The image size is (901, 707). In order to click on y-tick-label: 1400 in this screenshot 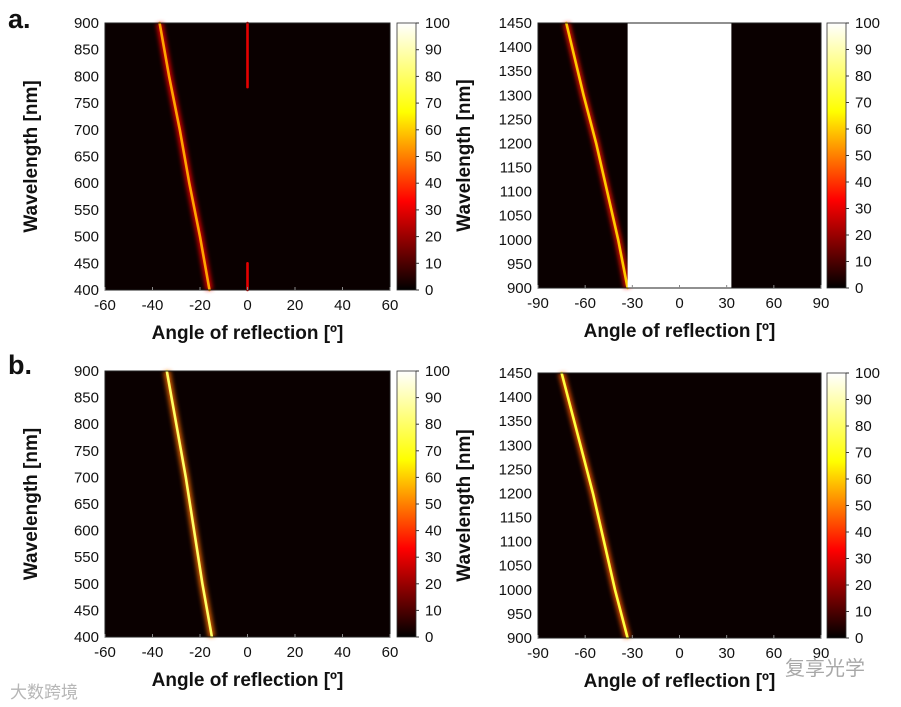, I will do `click(515, 397)`.